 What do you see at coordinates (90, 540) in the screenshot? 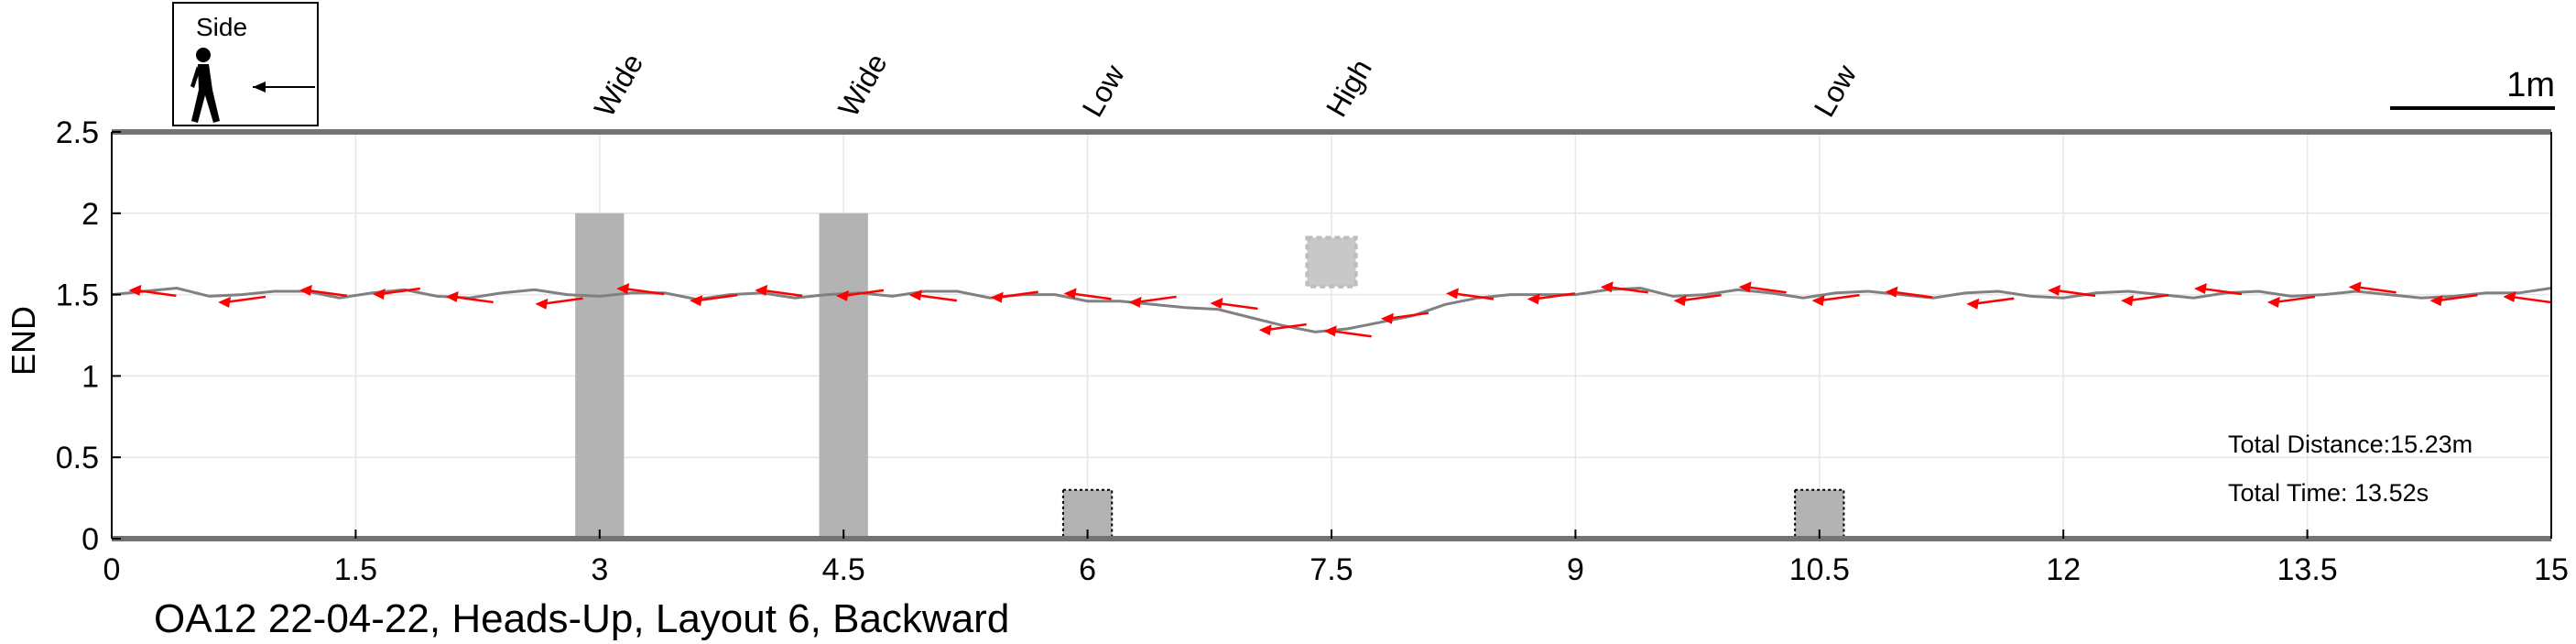
I see `y-tick-label: 0` at bounding box center [90, 540].